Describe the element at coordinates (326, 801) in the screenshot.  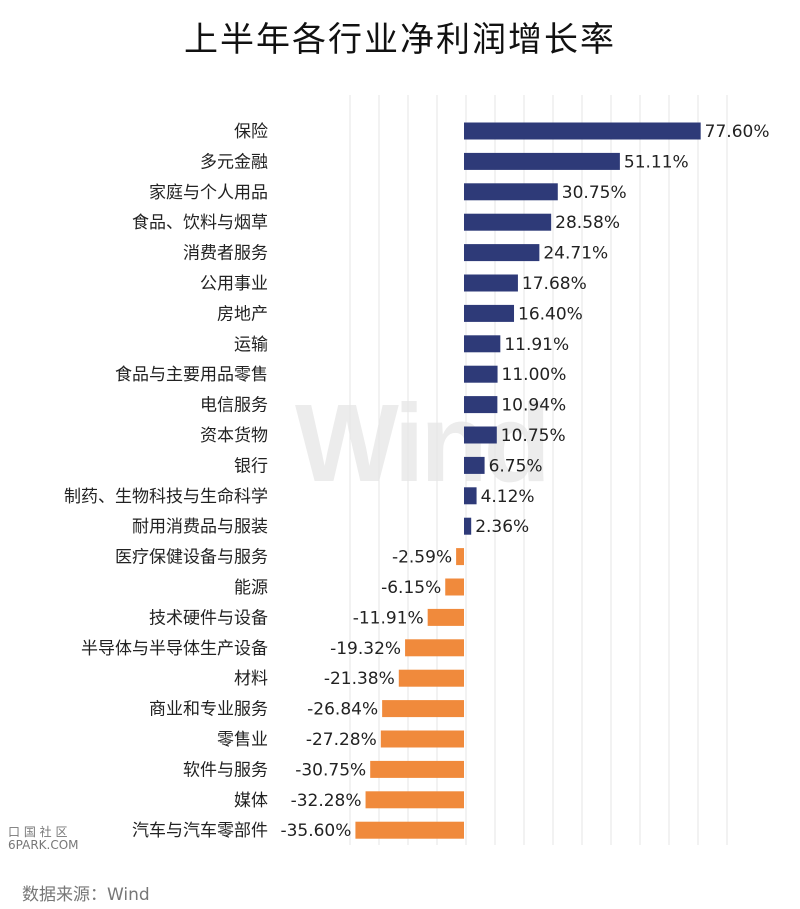
I see `value-label: -32.28%` at that location.